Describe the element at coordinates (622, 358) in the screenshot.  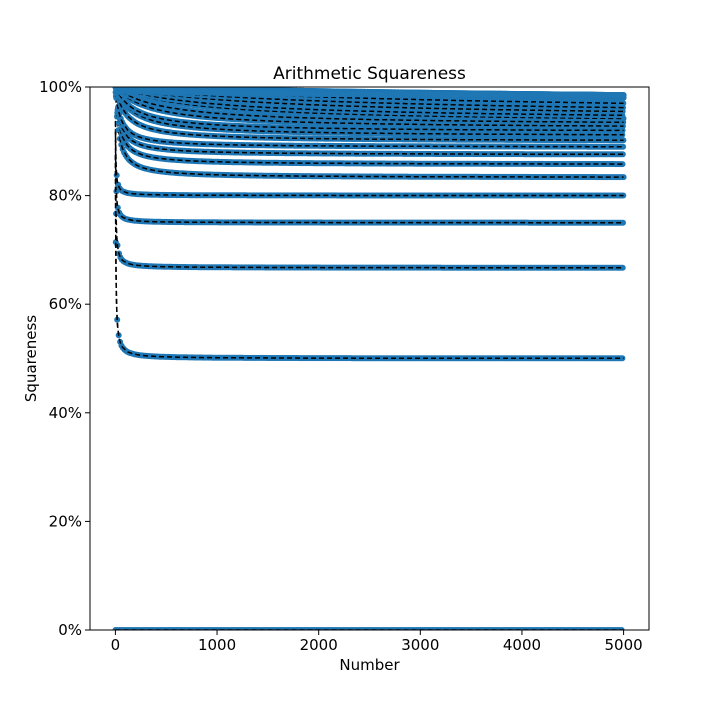
I see `data-point` at that location.